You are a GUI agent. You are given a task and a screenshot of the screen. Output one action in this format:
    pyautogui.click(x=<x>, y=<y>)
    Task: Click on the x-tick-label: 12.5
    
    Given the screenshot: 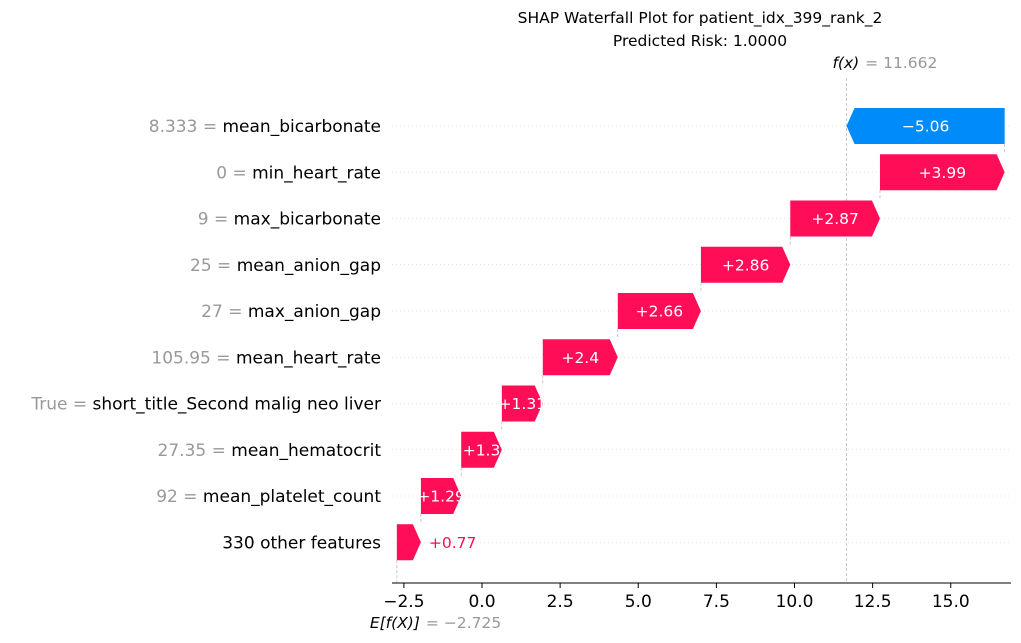 What is the action you would take?
    pyautogui.click(x=873, y=602)
    